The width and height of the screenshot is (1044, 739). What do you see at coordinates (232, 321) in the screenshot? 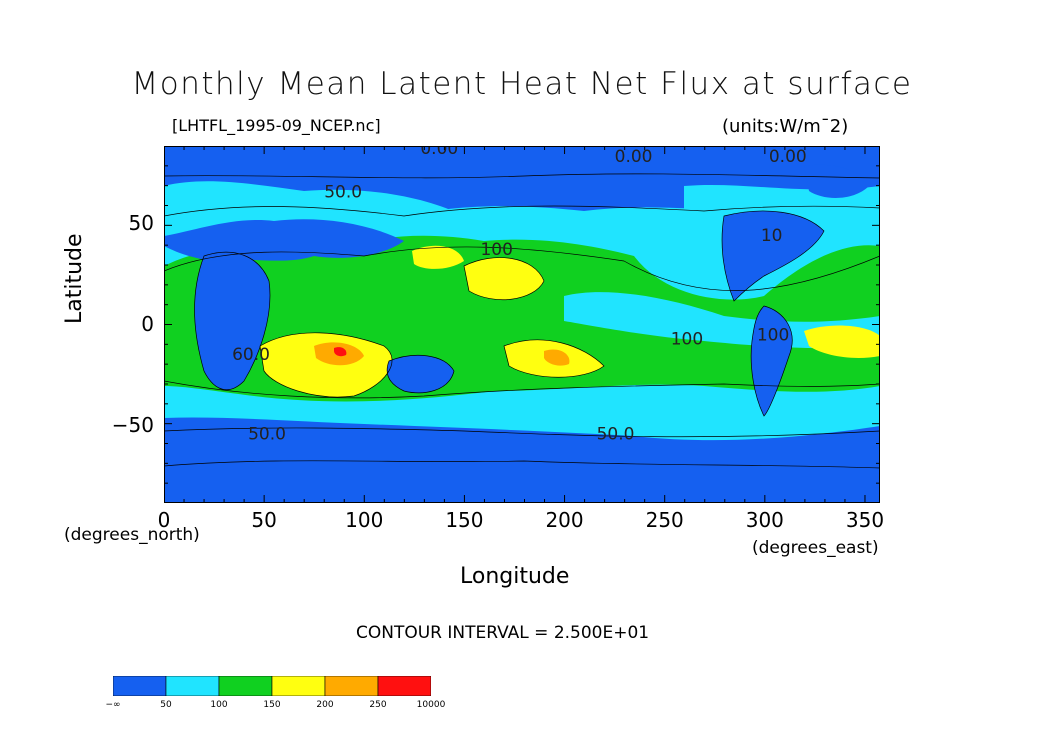
I see `land-africa` at bounding box center [232, 321].